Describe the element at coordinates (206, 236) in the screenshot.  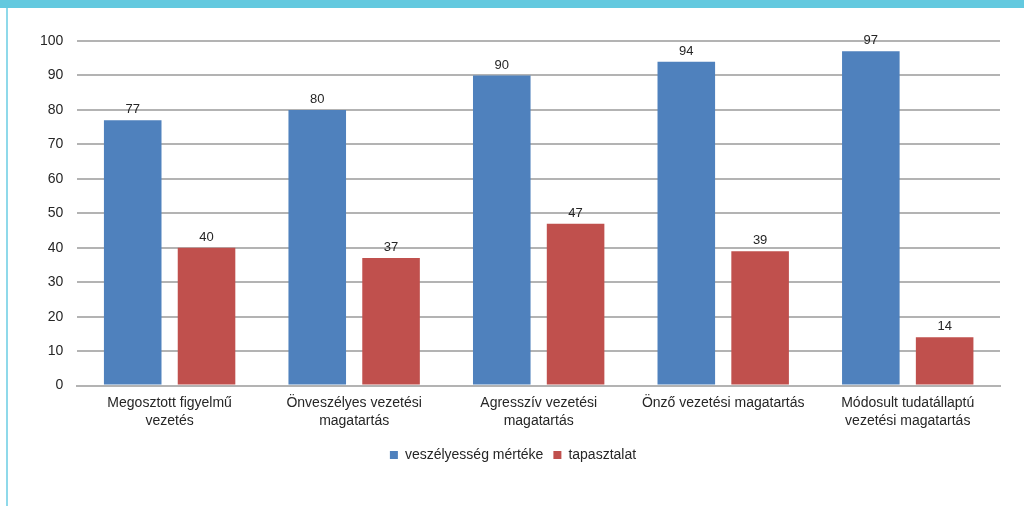
I see `data-label: 40` at that location.